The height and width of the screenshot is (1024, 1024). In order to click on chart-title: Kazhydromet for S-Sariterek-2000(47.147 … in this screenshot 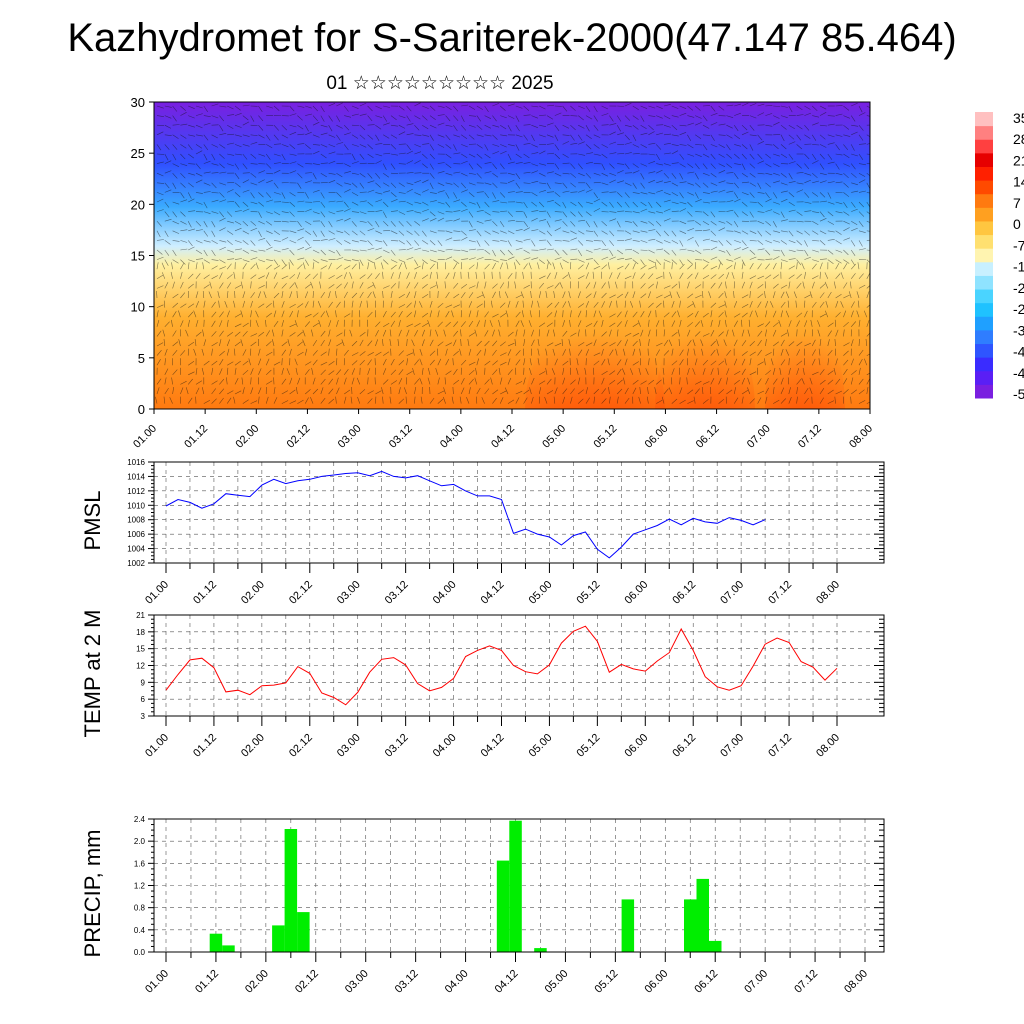, I will do `click(512, 38)`.